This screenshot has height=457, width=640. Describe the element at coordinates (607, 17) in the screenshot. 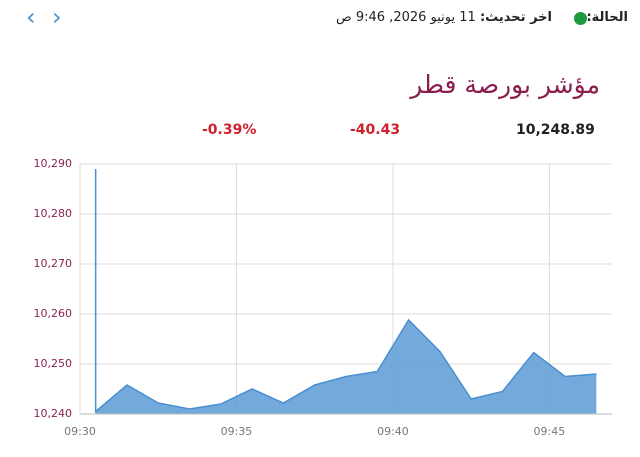

I see `status-label: الحالة:` at that location.